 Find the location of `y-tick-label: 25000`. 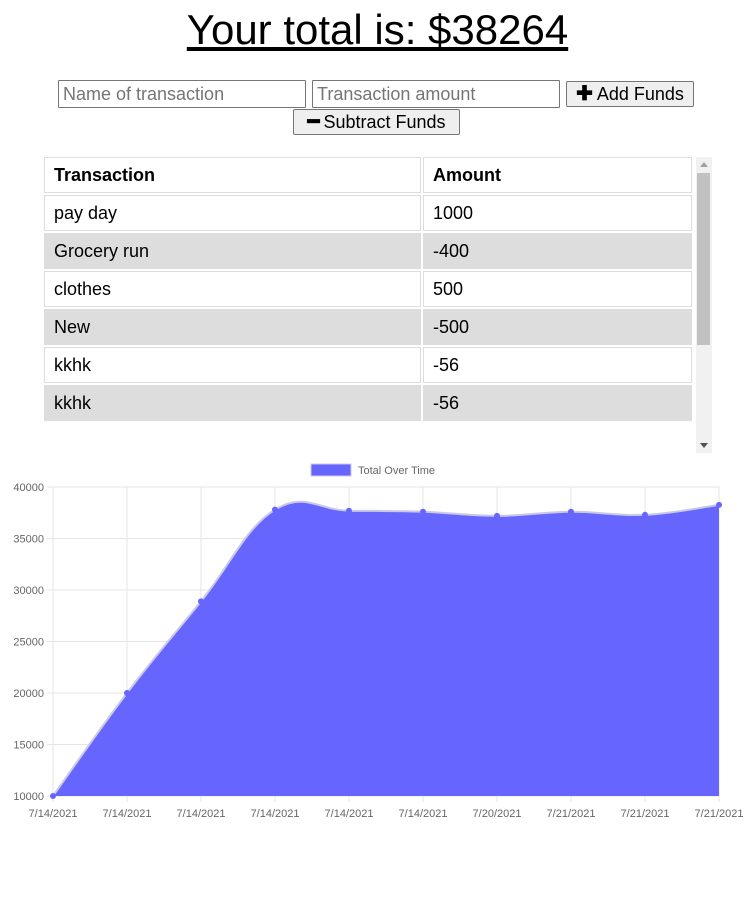

y-tick-label: 25000 is located at coordinates (28, 643).